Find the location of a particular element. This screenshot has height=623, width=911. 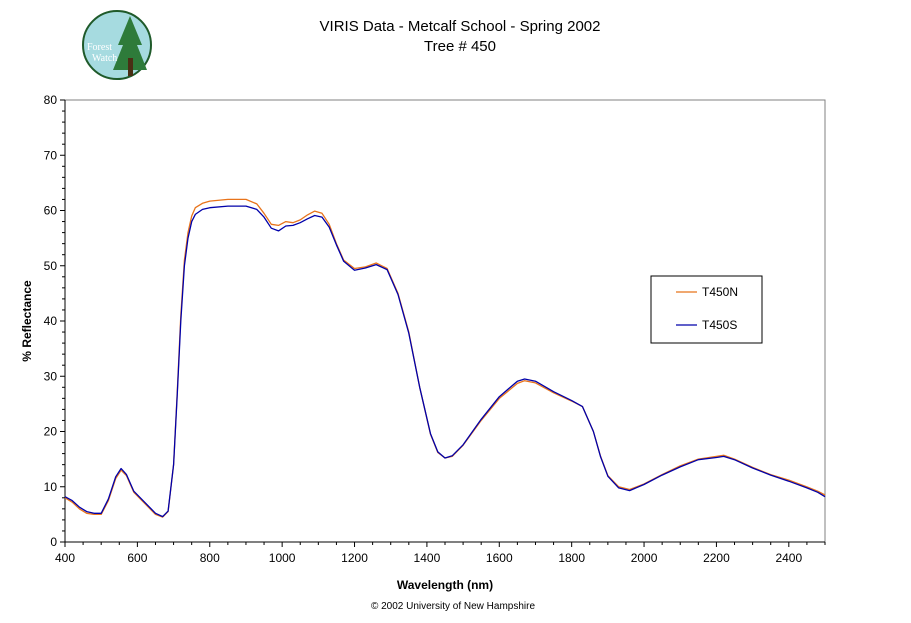

y-tick-label: 10 is located at coordinates (51, 487).